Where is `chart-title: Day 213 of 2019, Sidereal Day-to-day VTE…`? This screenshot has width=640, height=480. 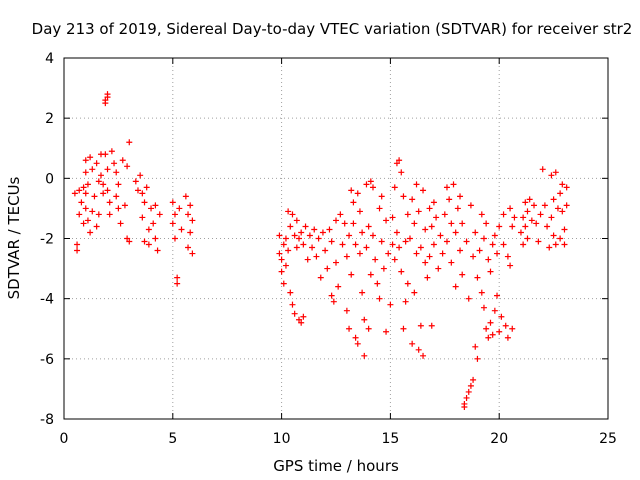
chart-title: Day 213 of 2019, Sidereal Day-to-day VTE… is located at coordinates (332, 29).